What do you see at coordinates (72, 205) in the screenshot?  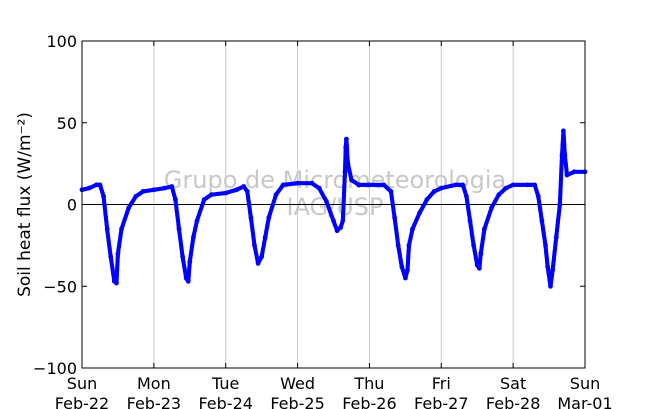 I see `y-tick-label: 0` at bounding box center [72, 205].